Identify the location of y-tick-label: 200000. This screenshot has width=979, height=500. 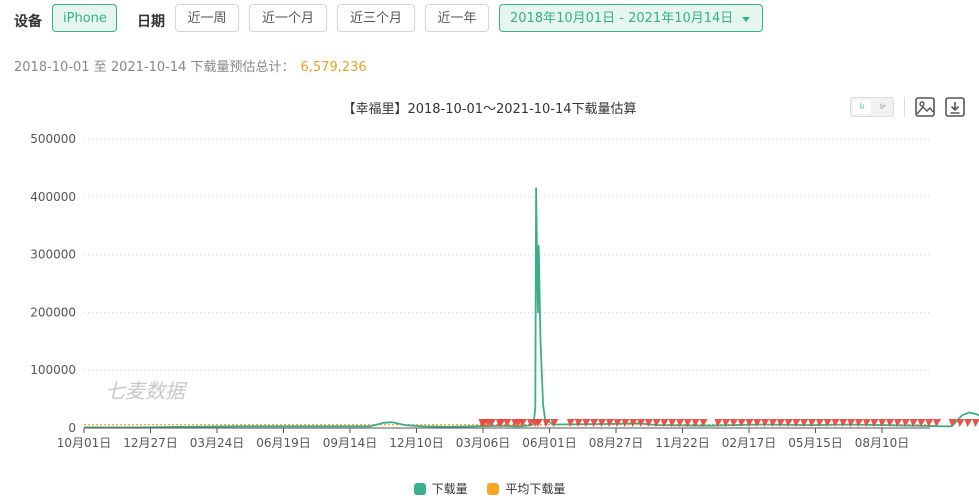
(53, 312).